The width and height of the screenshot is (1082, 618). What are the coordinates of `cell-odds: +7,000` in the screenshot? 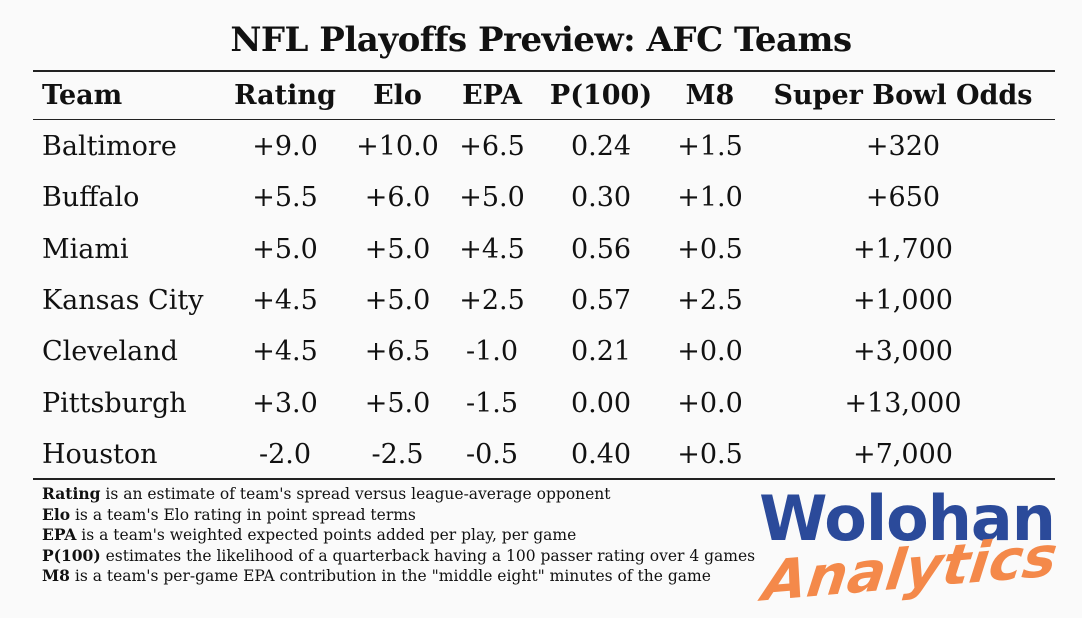 It's located at (903, 454).